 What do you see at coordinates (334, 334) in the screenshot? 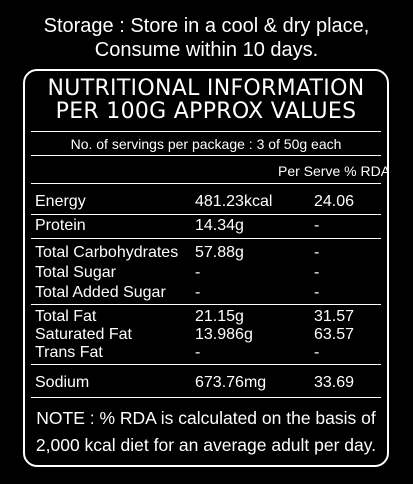
I see `nutrient-rda: 63.57` at bounding box center [334, 334].